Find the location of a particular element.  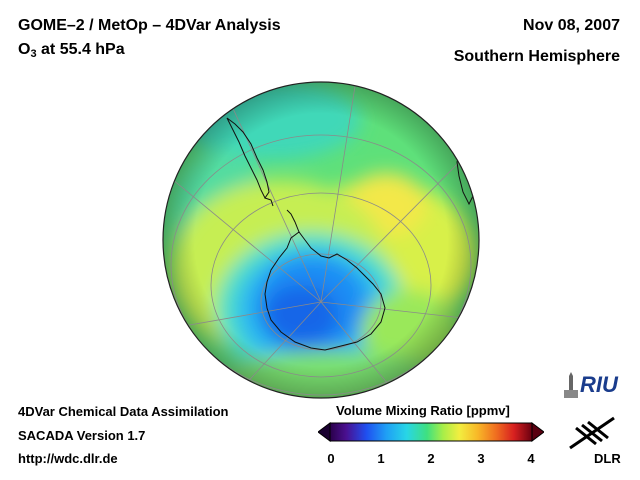

species-level-label: O3 at 55.4 hPa is located at coordinates (71, 50).